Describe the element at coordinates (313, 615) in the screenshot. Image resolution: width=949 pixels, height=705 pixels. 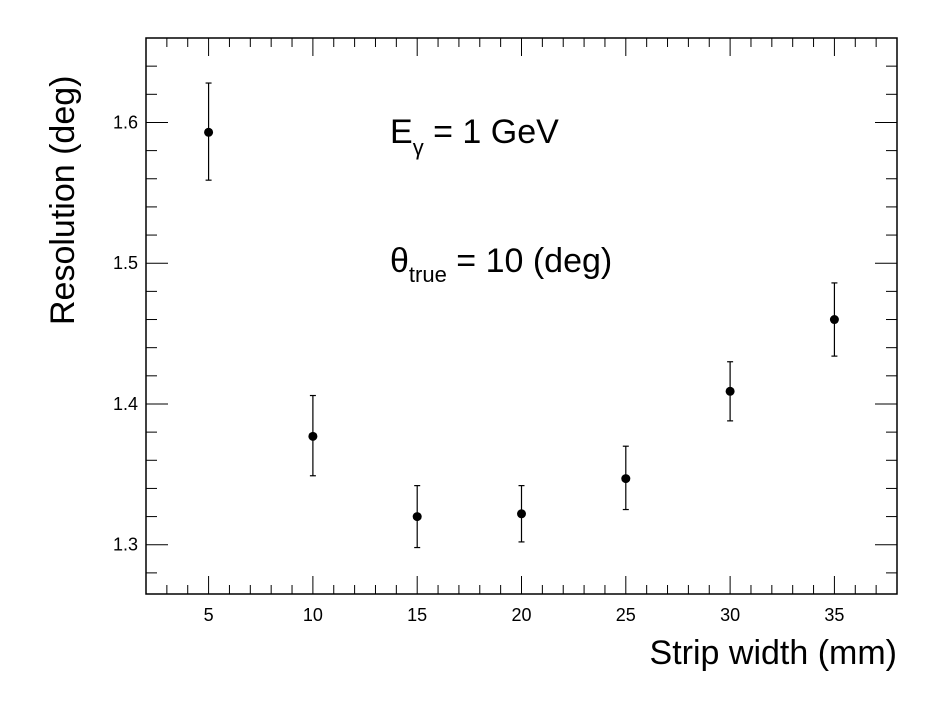
I see `x-tick-label: 10` at that location.